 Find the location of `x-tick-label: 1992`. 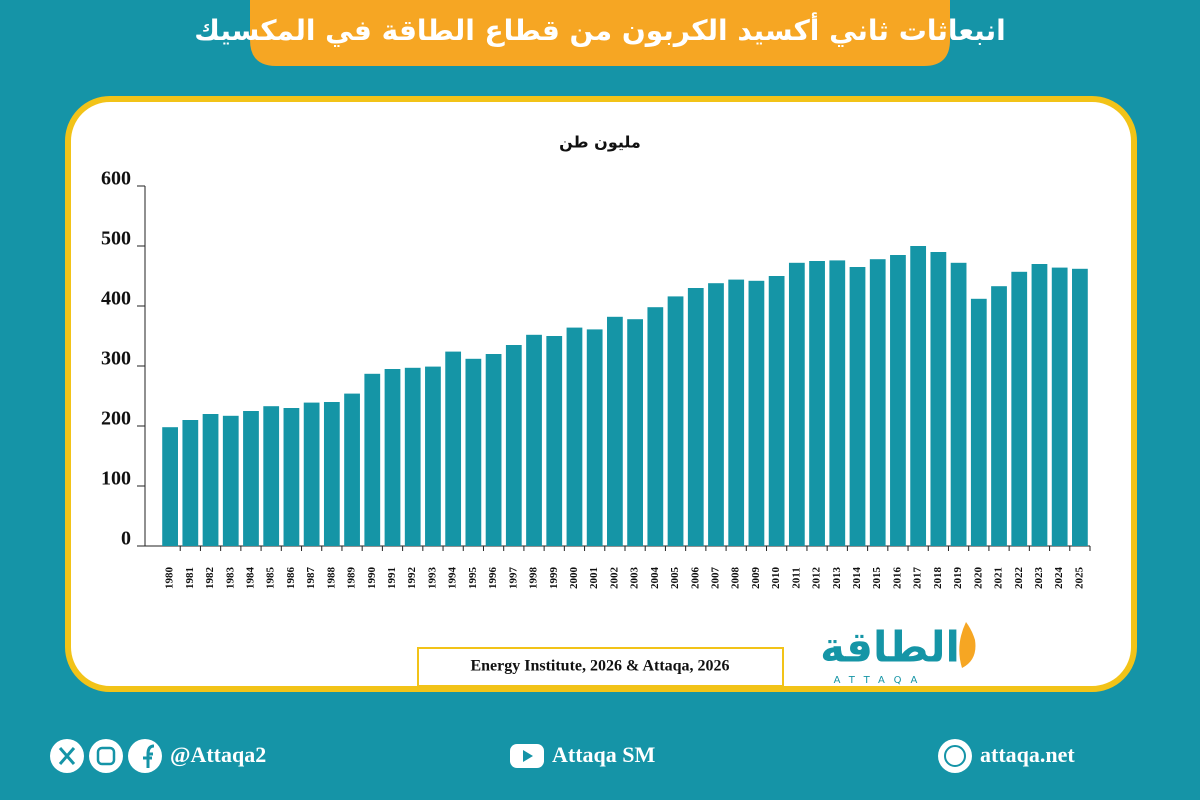

x-tick-label: 1992 is located at coordinates (412, 578).